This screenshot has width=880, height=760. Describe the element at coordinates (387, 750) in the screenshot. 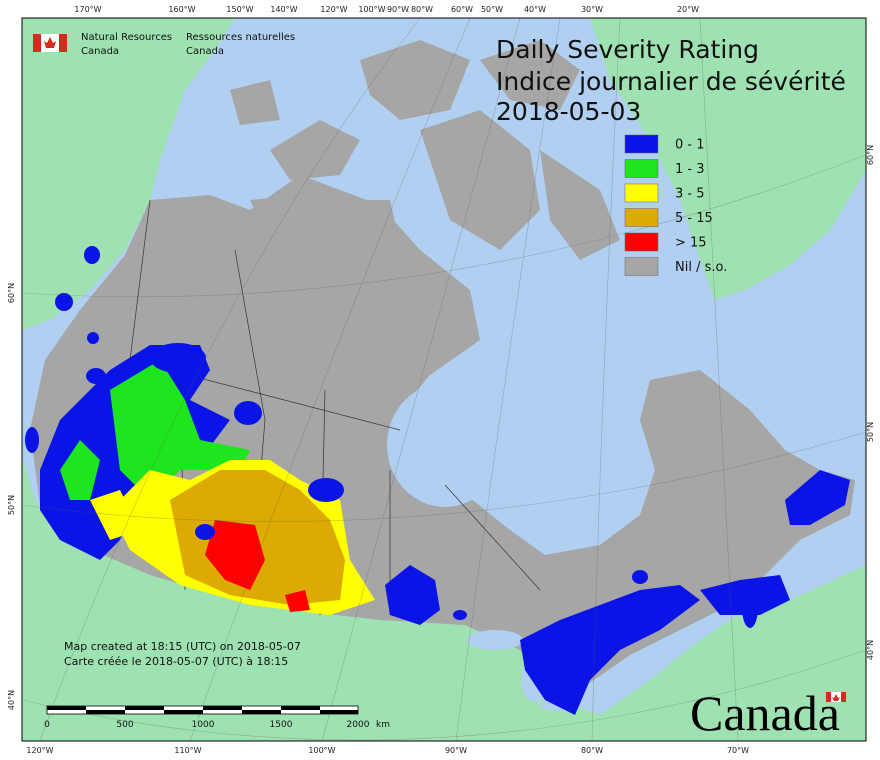

I see `graticule-bottom: 120°W 110°W 100°W 90°W 80°W 70°W` at that location.